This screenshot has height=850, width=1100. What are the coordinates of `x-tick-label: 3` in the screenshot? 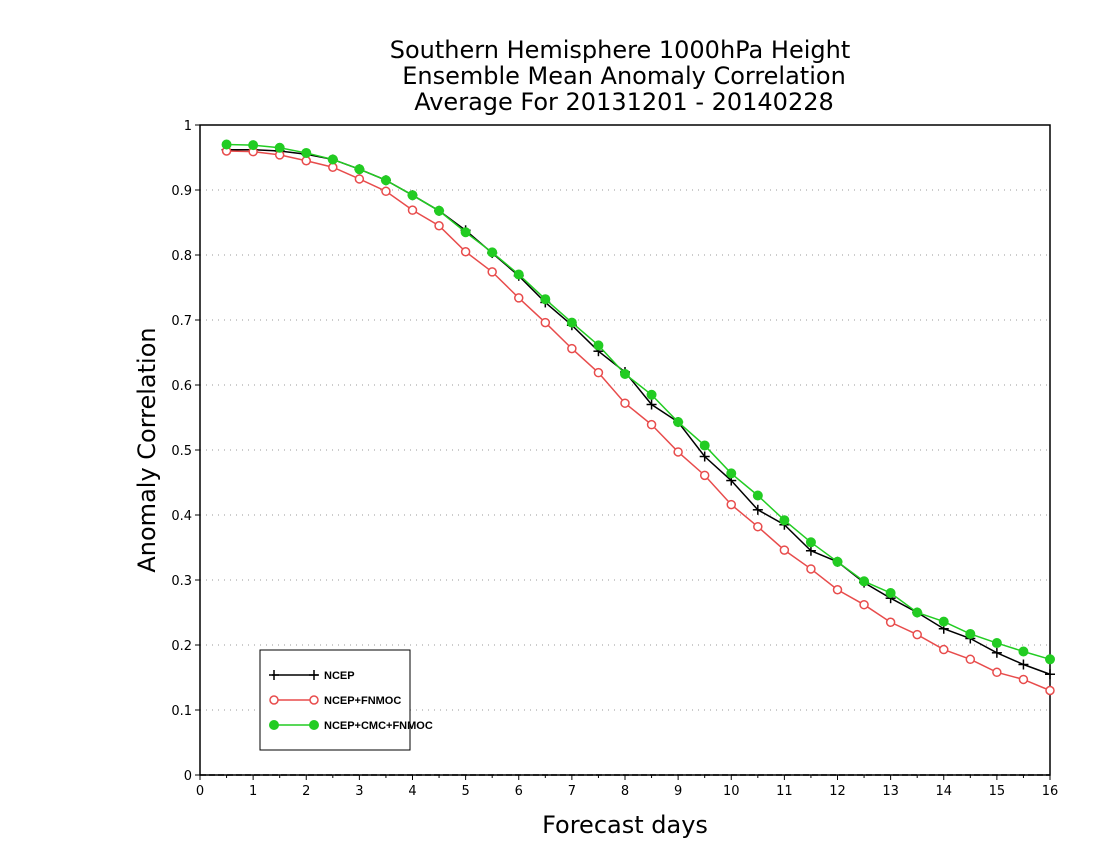 It's located at (359, 791).